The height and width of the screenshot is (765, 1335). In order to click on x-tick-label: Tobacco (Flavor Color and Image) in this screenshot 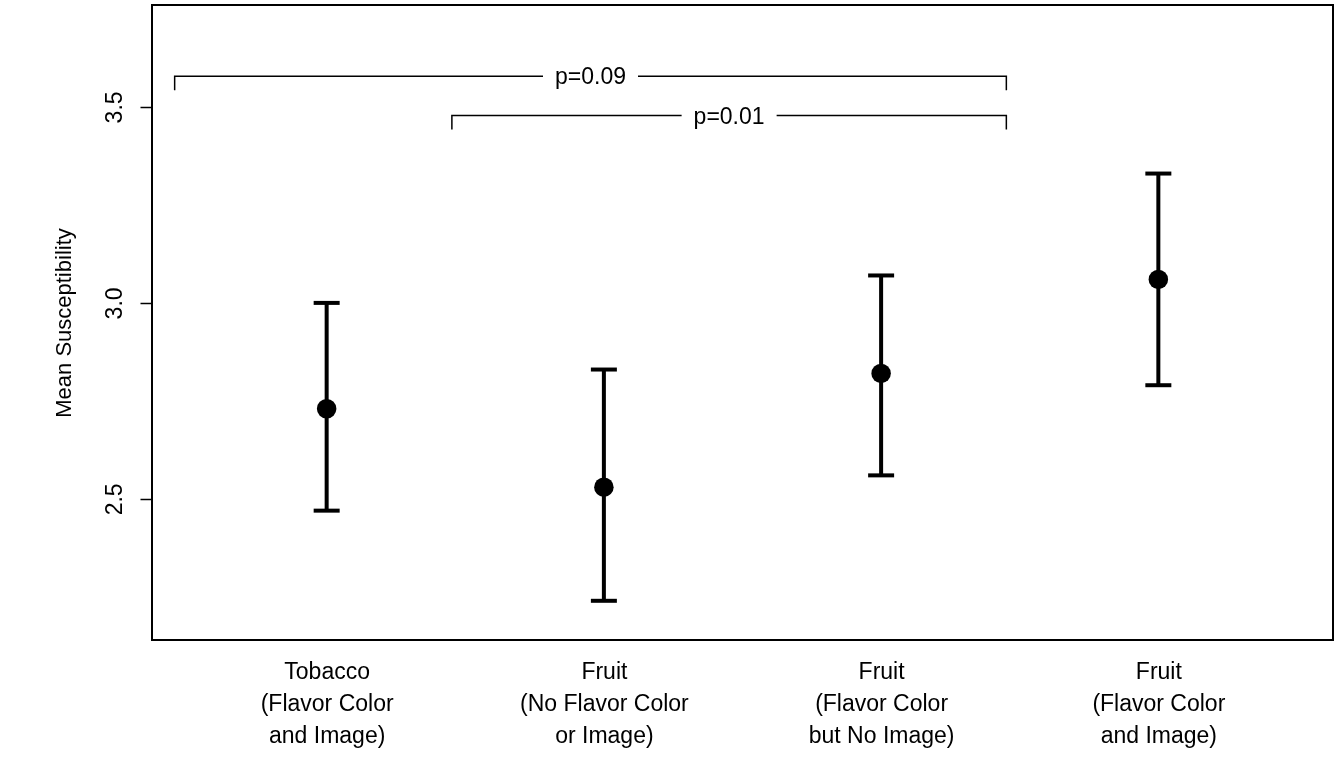, I will do `click(327, 702)`.